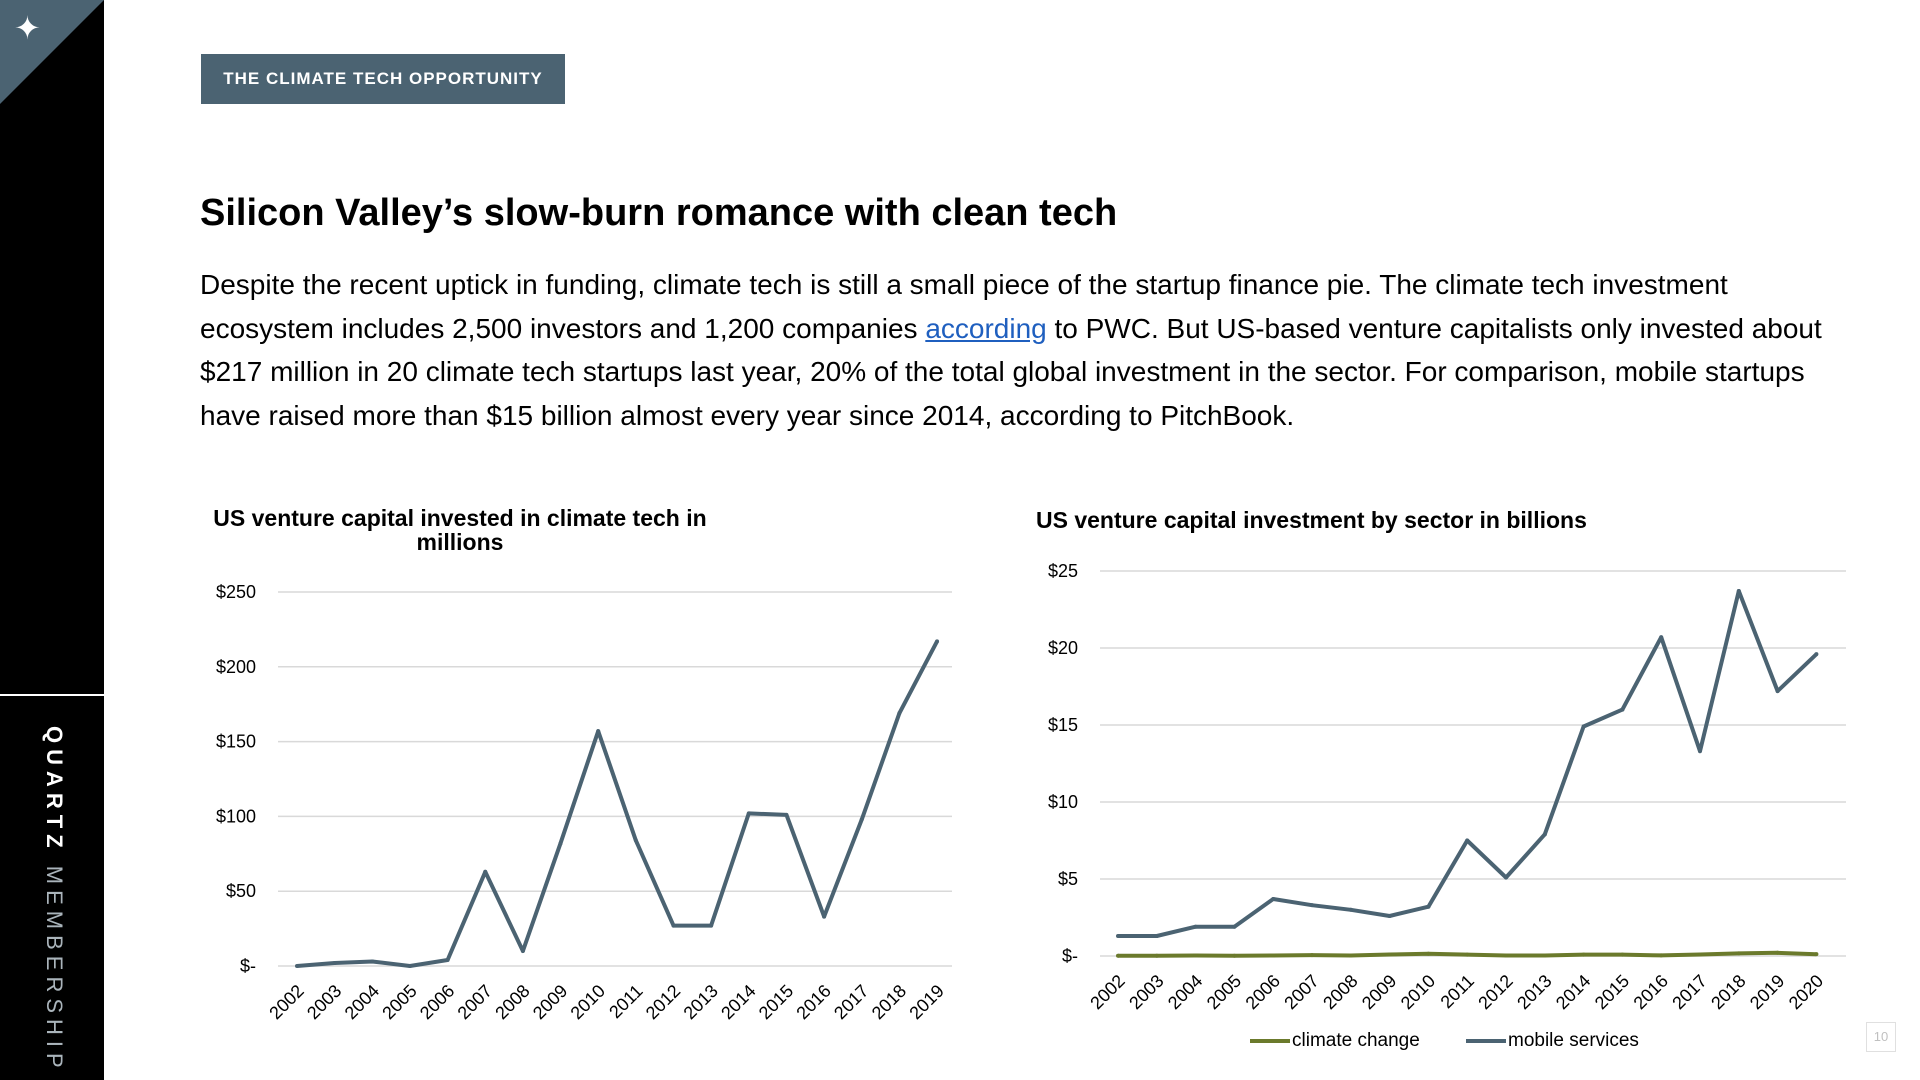 Image resolution: width=1920 pixels, height=1080 pixels. I want to click on chart1-xtick-label: 2012, so click(663, 1002).